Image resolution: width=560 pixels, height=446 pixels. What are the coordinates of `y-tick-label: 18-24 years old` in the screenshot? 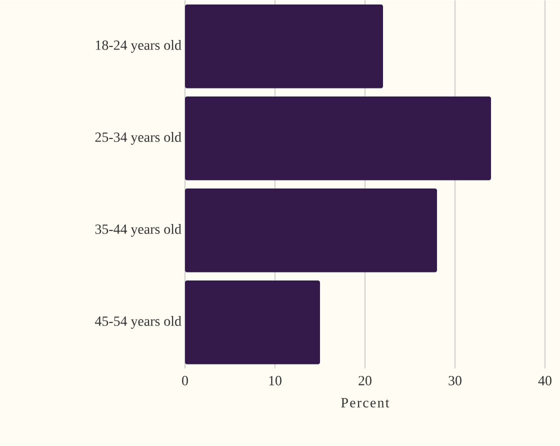 It's located at (139, 46).